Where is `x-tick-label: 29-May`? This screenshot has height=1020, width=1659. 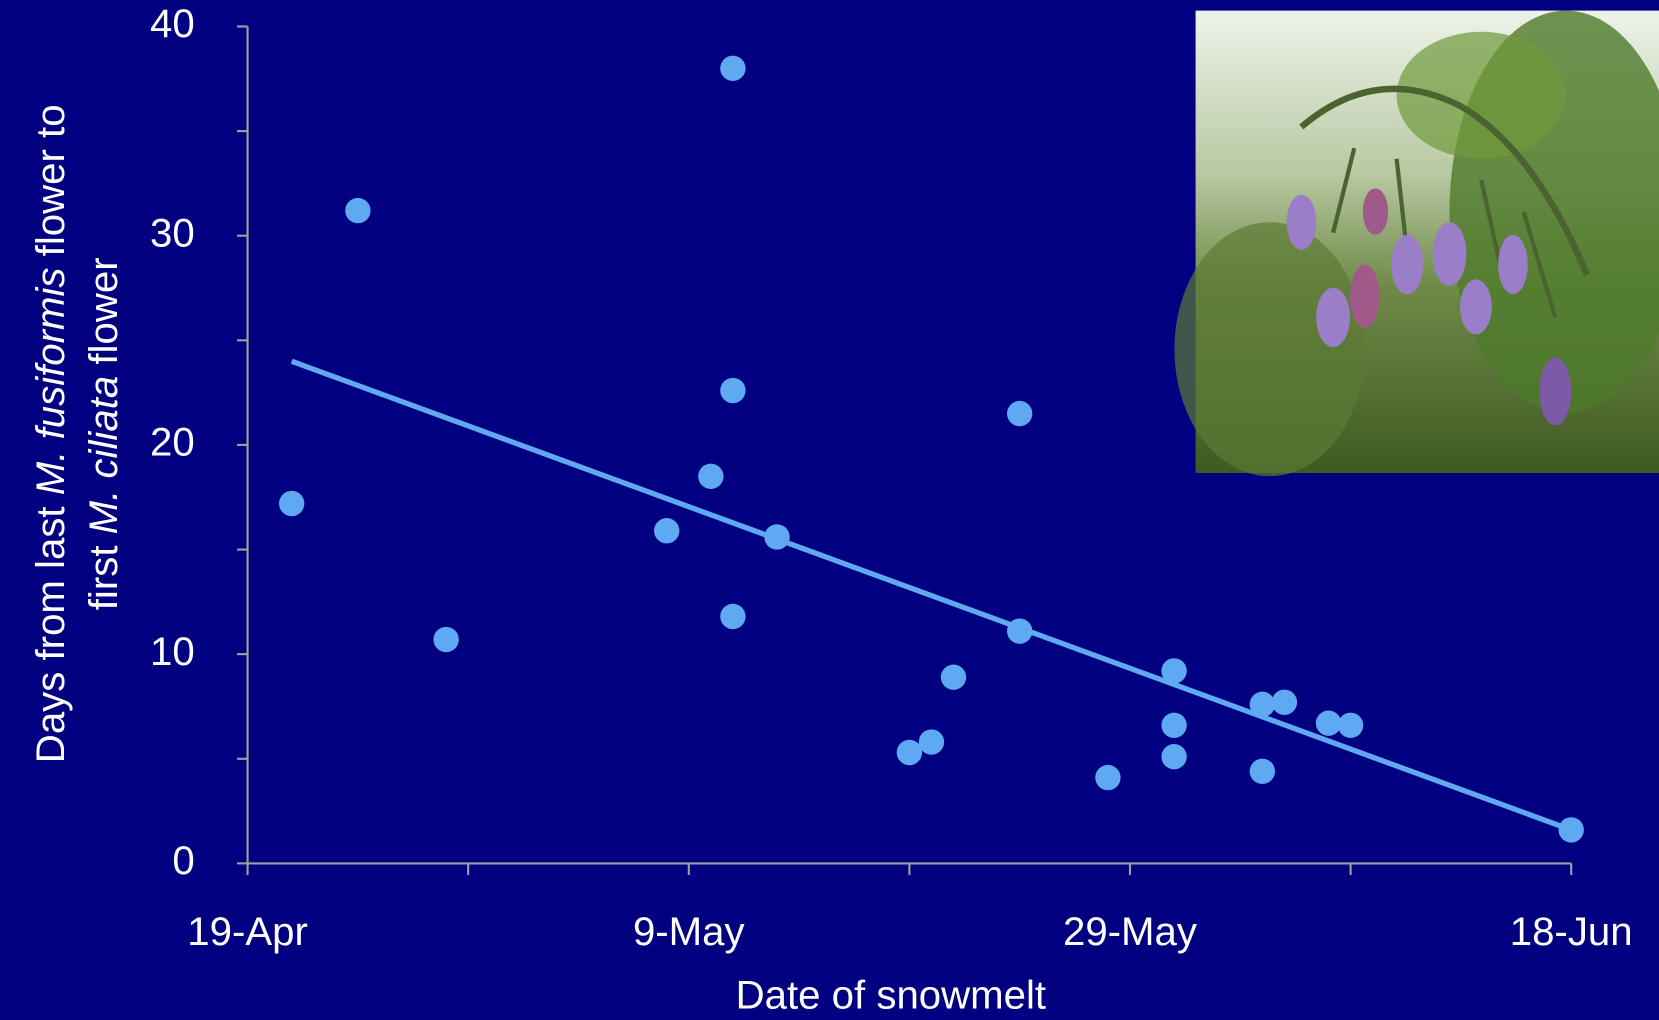 x-tick-label: 29-May is located at coordinates (1130, 931).